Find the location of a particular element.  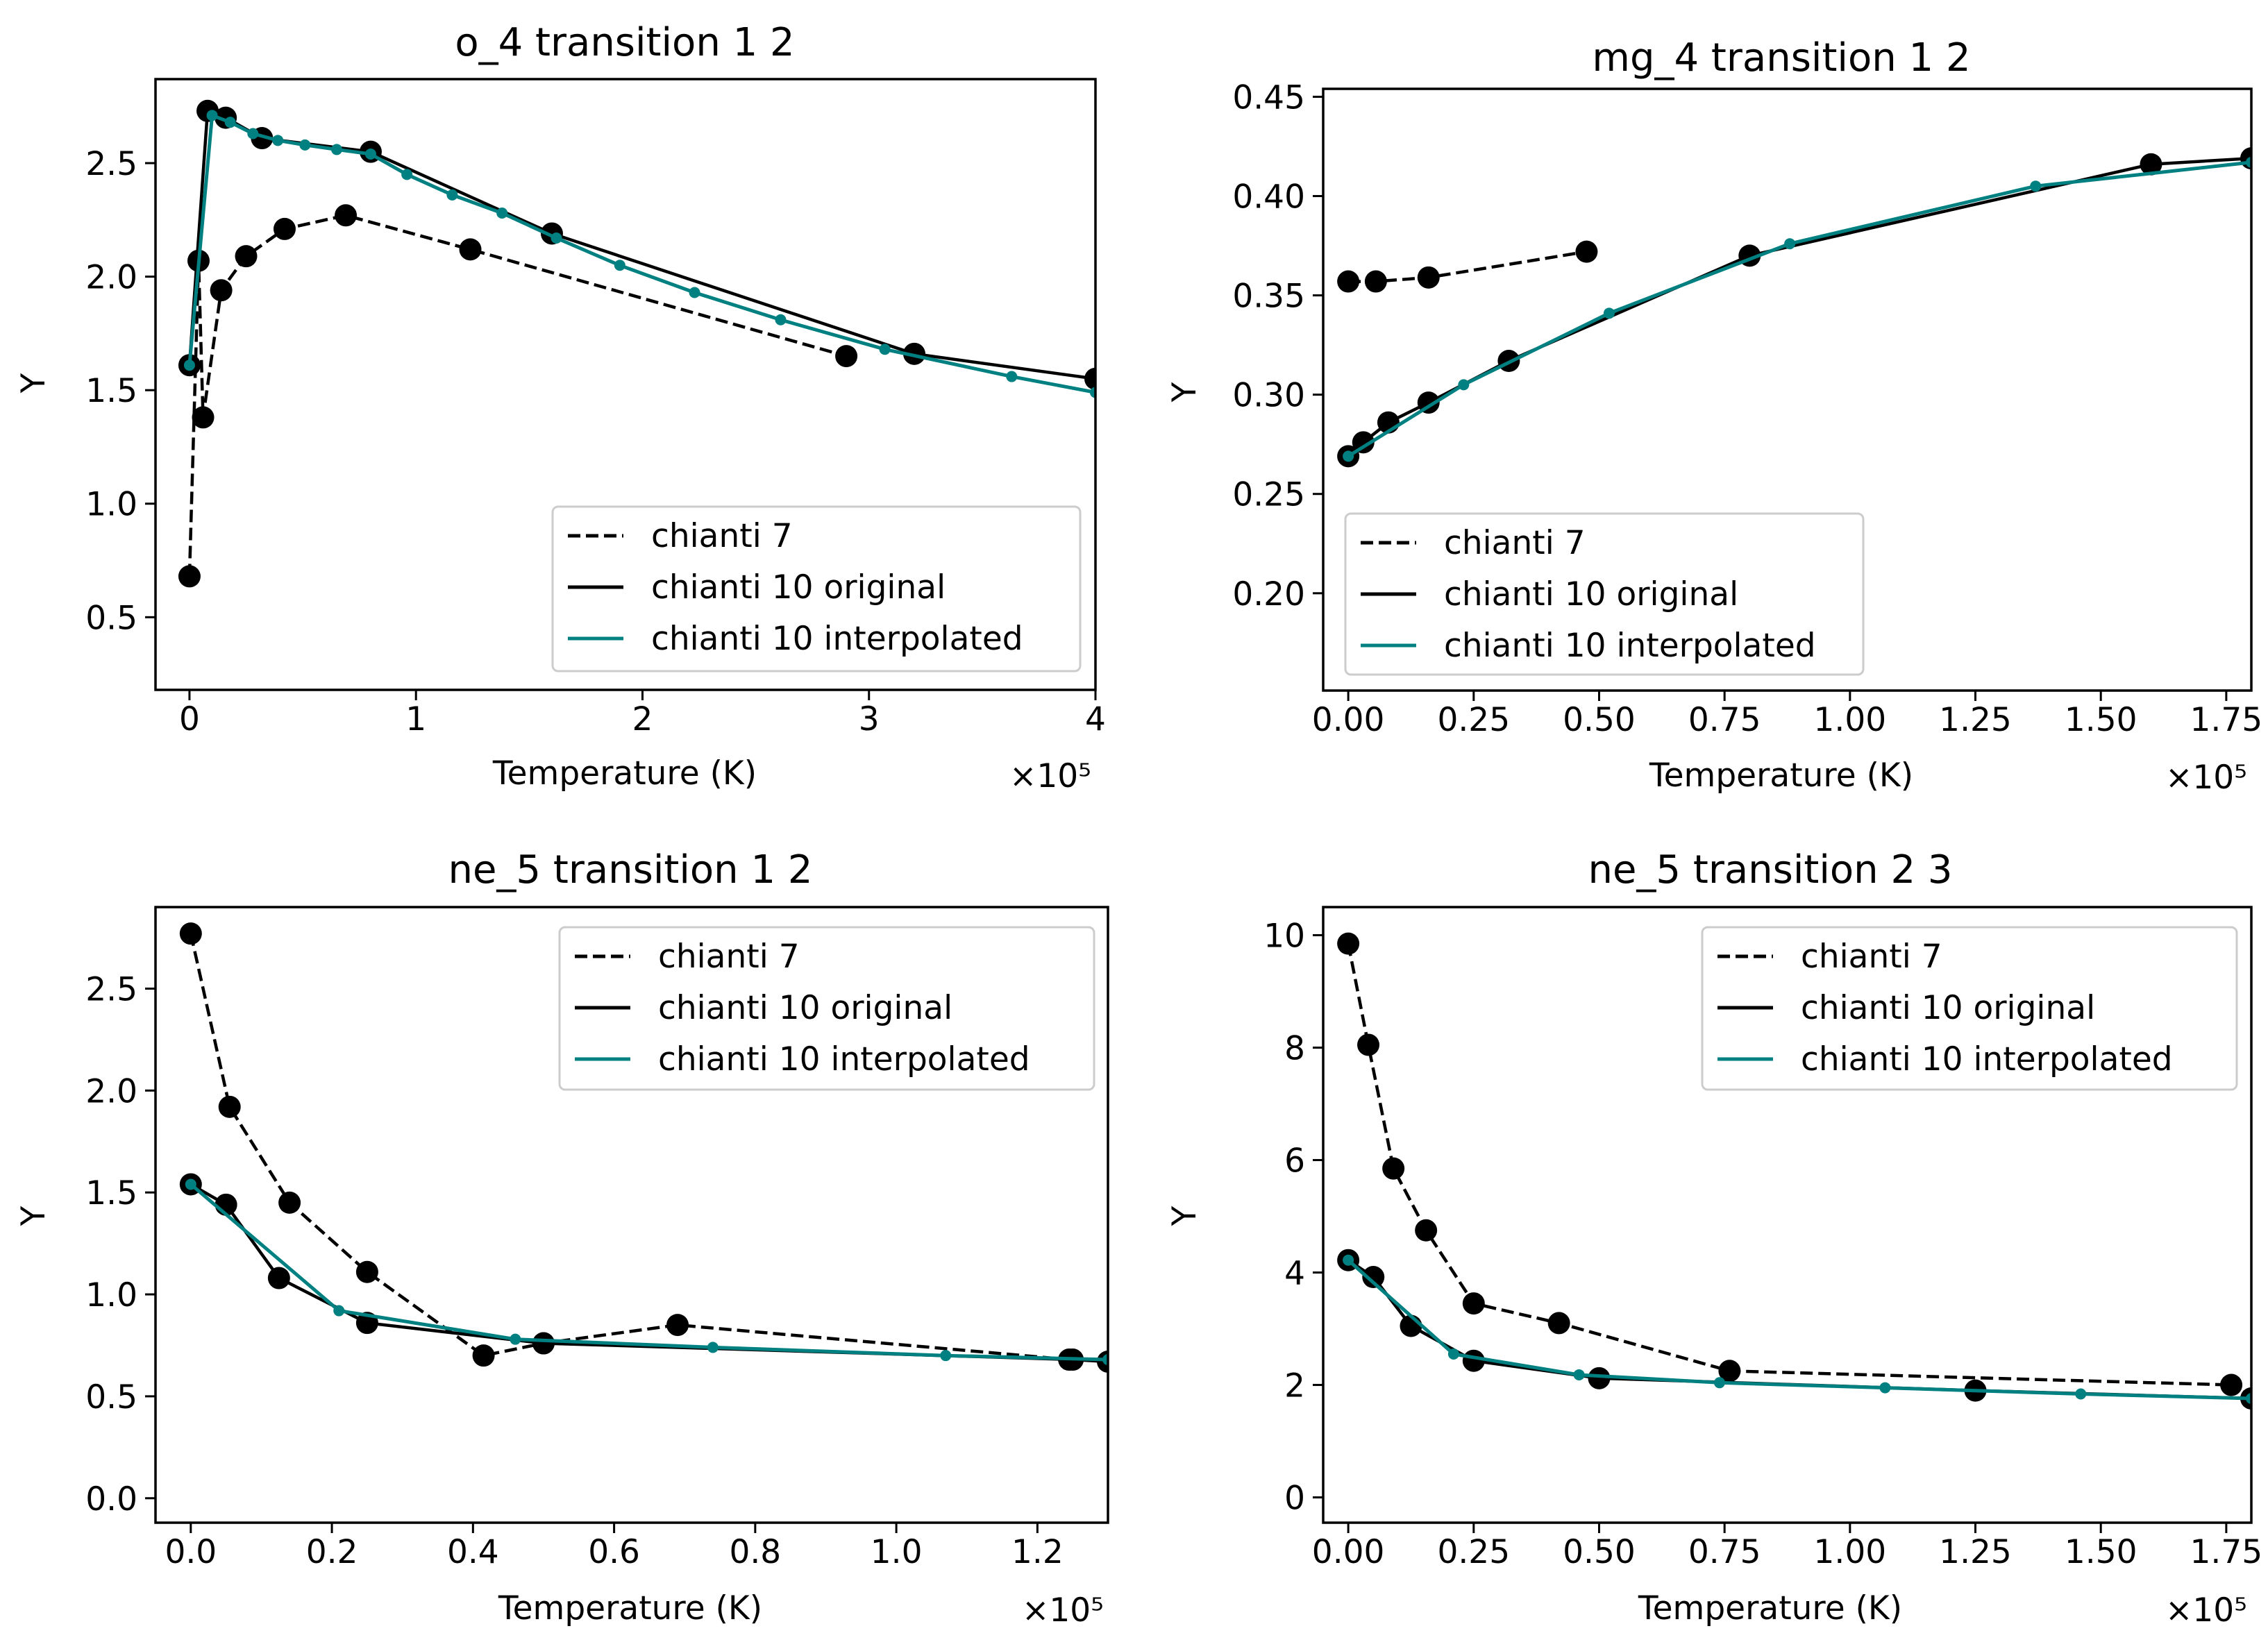

x-tick-label: 3 is located at coordinates (870, 719).